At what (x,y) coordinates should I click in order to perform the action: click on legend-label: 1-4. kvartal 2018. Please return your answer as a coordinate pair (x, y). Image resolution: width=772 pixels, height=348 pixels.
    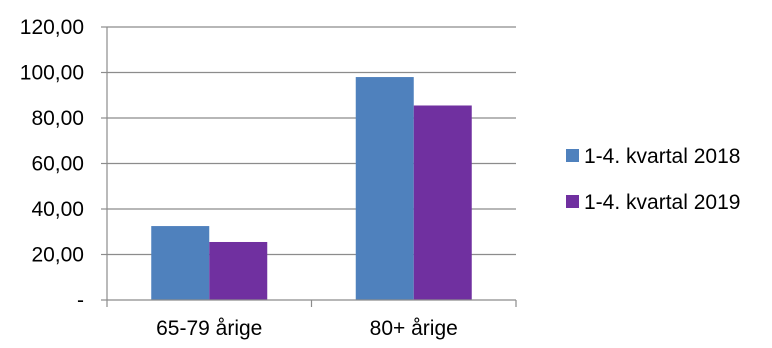
    Looking at the image, I should click on (662, 156).